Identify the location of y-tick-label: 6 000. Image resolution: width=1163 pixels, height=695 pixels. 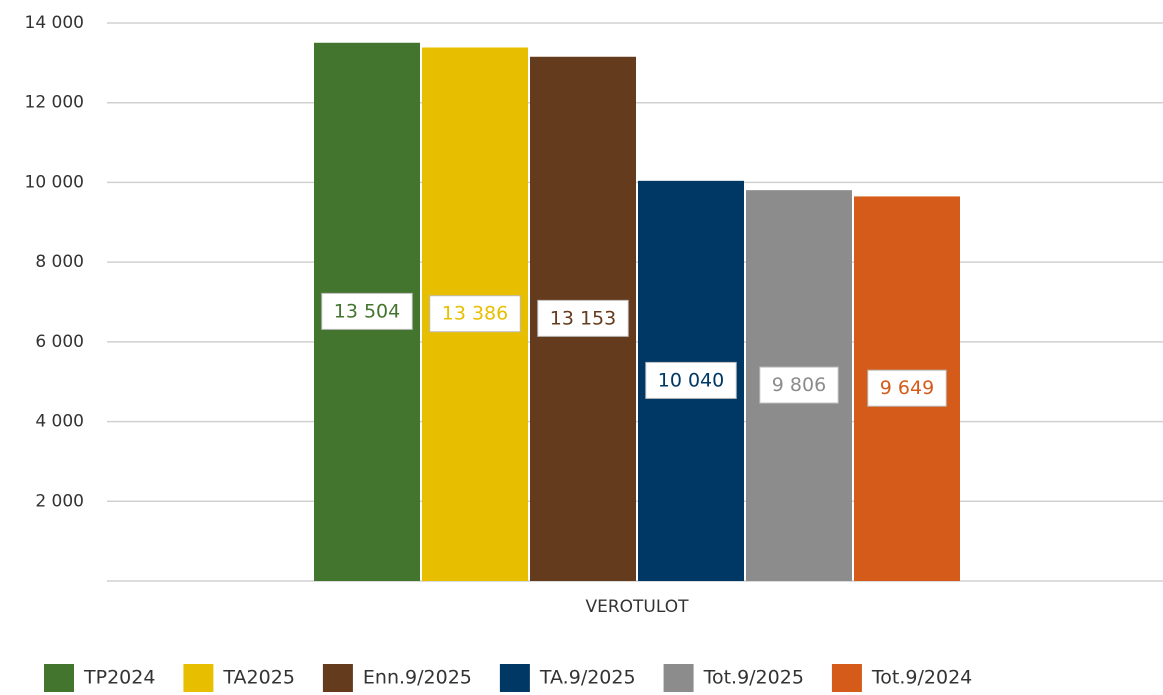
(59, 342).